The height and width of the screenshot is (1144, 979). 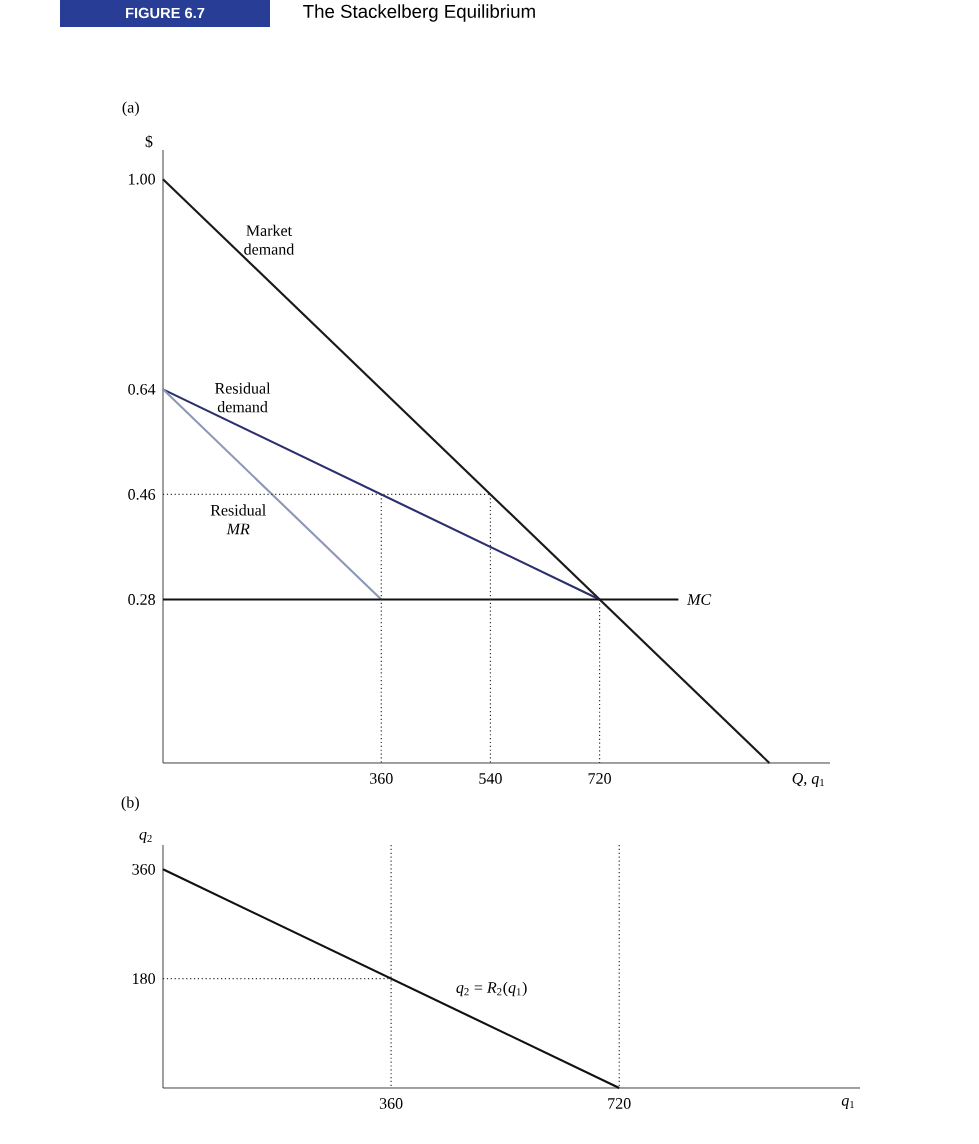 What do you see at coordinates (142, 494) in the screenshot?
I see `y-tick-label: 0.46` at bounding box center [142, 494].